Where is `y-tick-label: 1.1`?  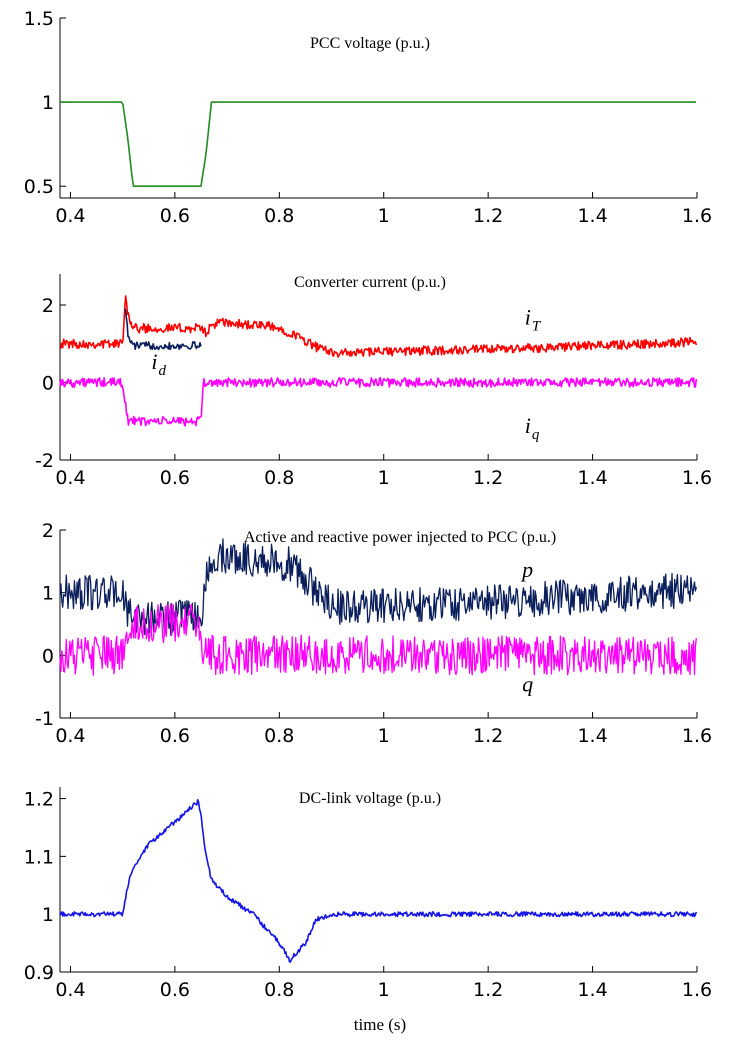 y-tick-label: 1.1 is located at coordinates (39, 857).